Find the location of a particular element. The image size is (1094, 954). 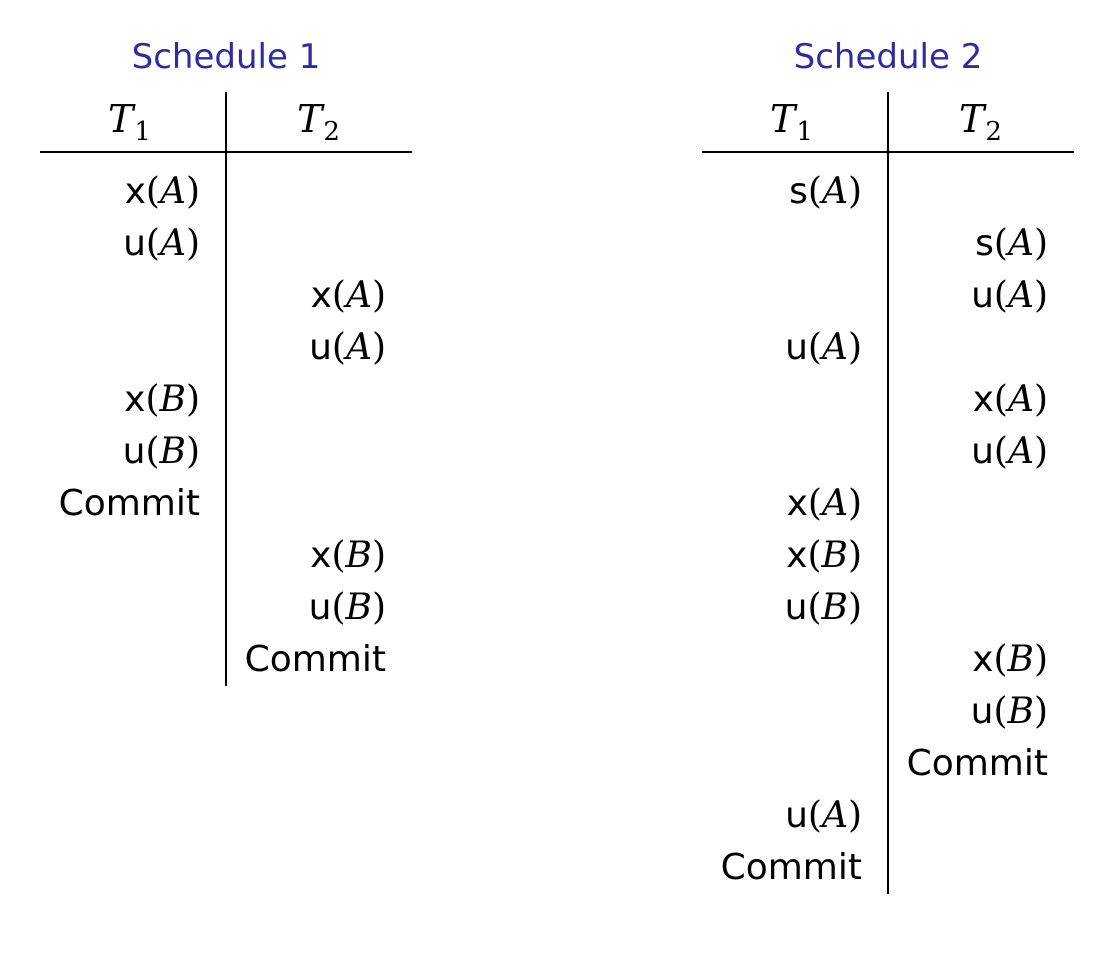

schedule-1-row-6-t1: u(B) is located at coordinates (161, 451).